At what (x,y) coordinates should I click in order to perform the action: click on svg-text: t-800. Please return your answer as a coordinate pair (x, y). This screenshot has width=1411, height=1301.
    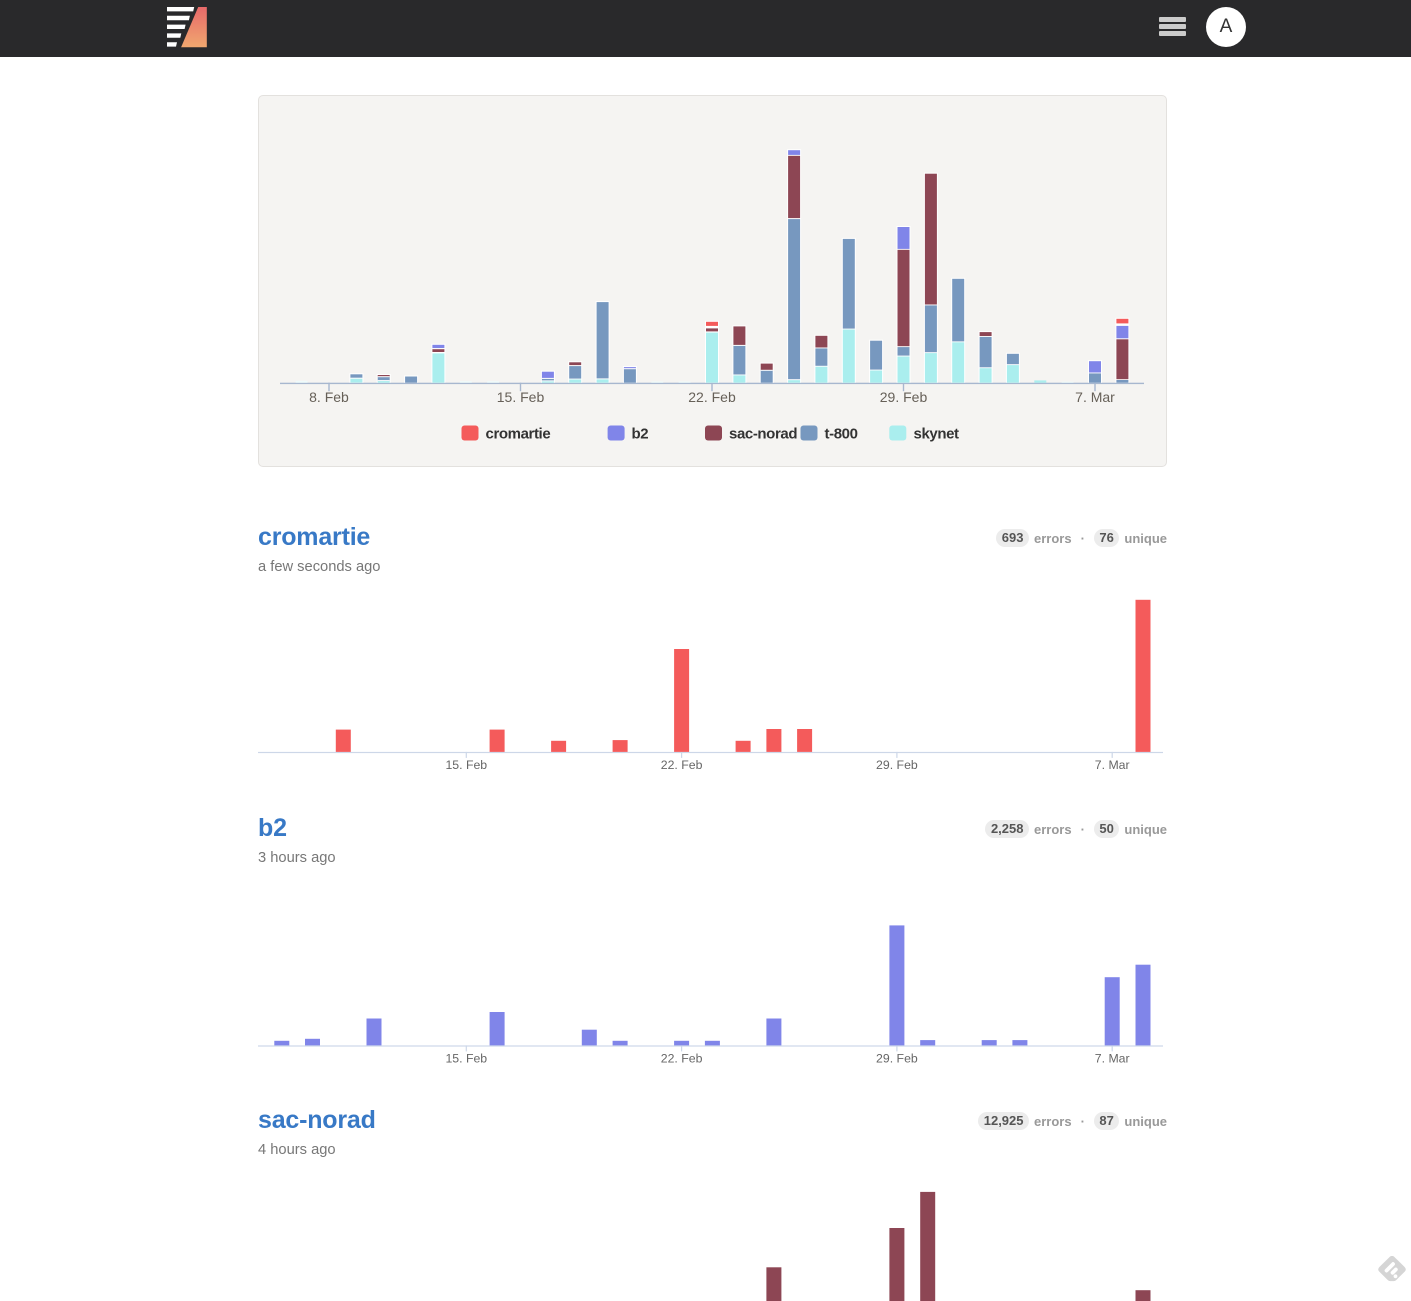
    Looking at the image, I should click on (841, 434).